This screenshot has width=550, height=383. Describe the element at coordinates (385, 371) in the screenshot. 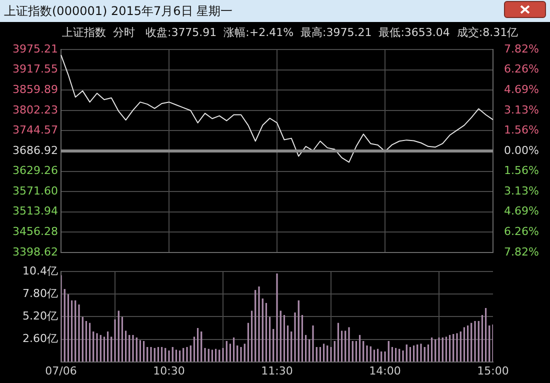

I see `x-tick-label: 14:00` at that location.